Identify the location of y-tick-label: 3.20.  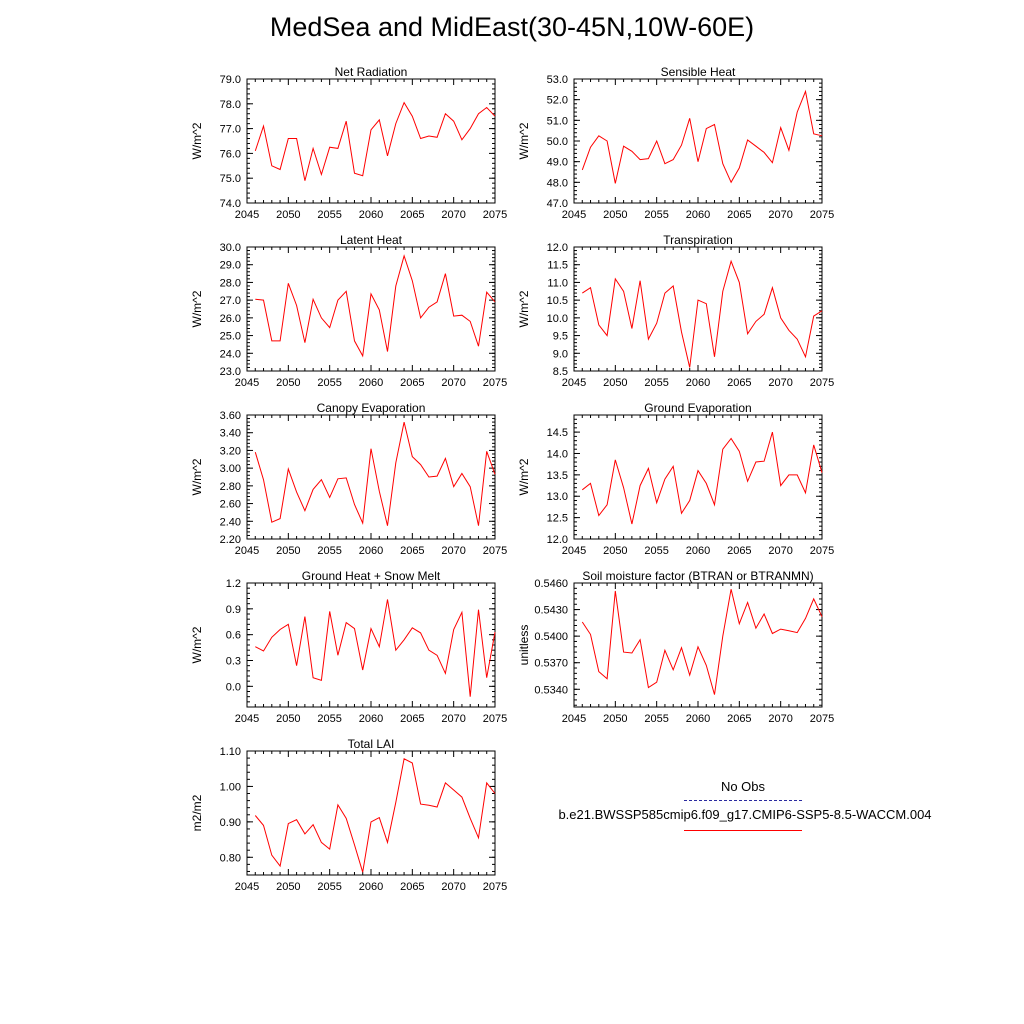
(230, 451).